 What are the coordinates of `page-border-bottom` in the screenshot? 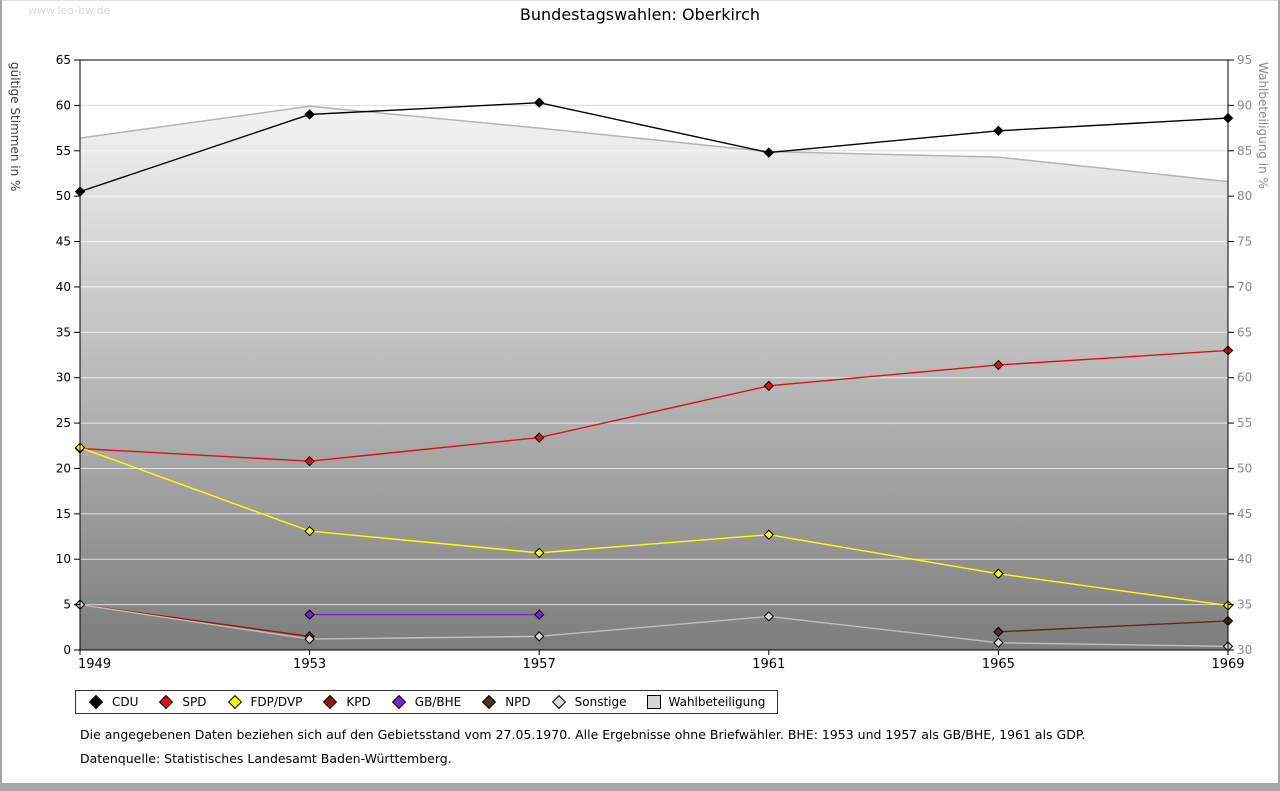 It's located at (640, 787).